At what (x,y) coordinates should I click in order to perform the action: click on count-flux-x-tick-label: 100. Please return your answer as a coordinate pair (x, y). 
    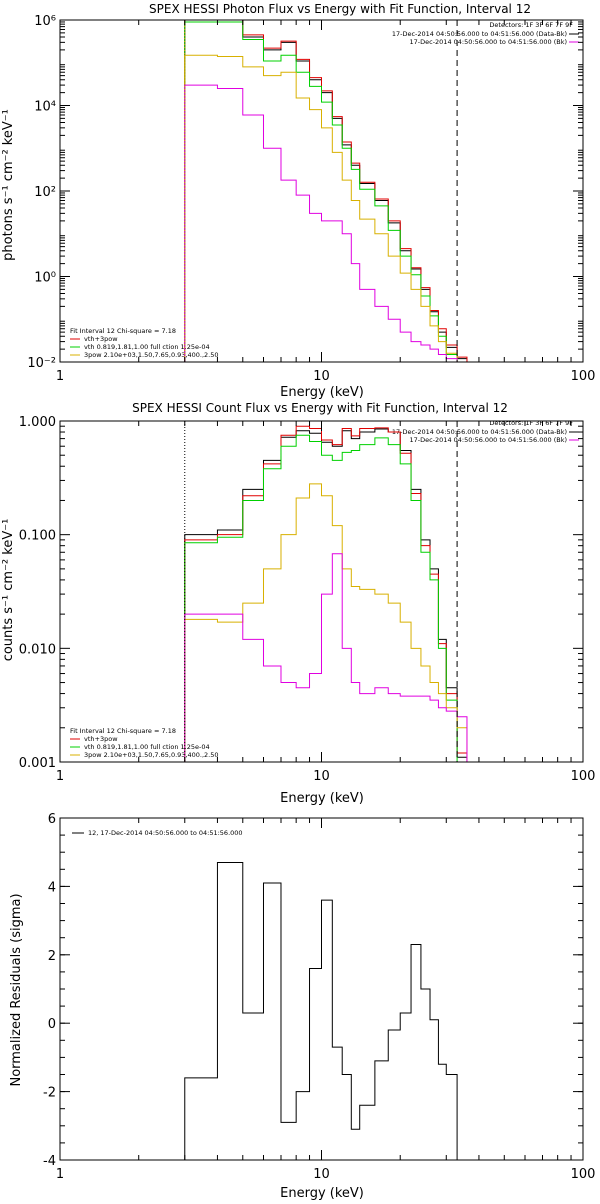
    Looking at the image, I should click on (583, 776).